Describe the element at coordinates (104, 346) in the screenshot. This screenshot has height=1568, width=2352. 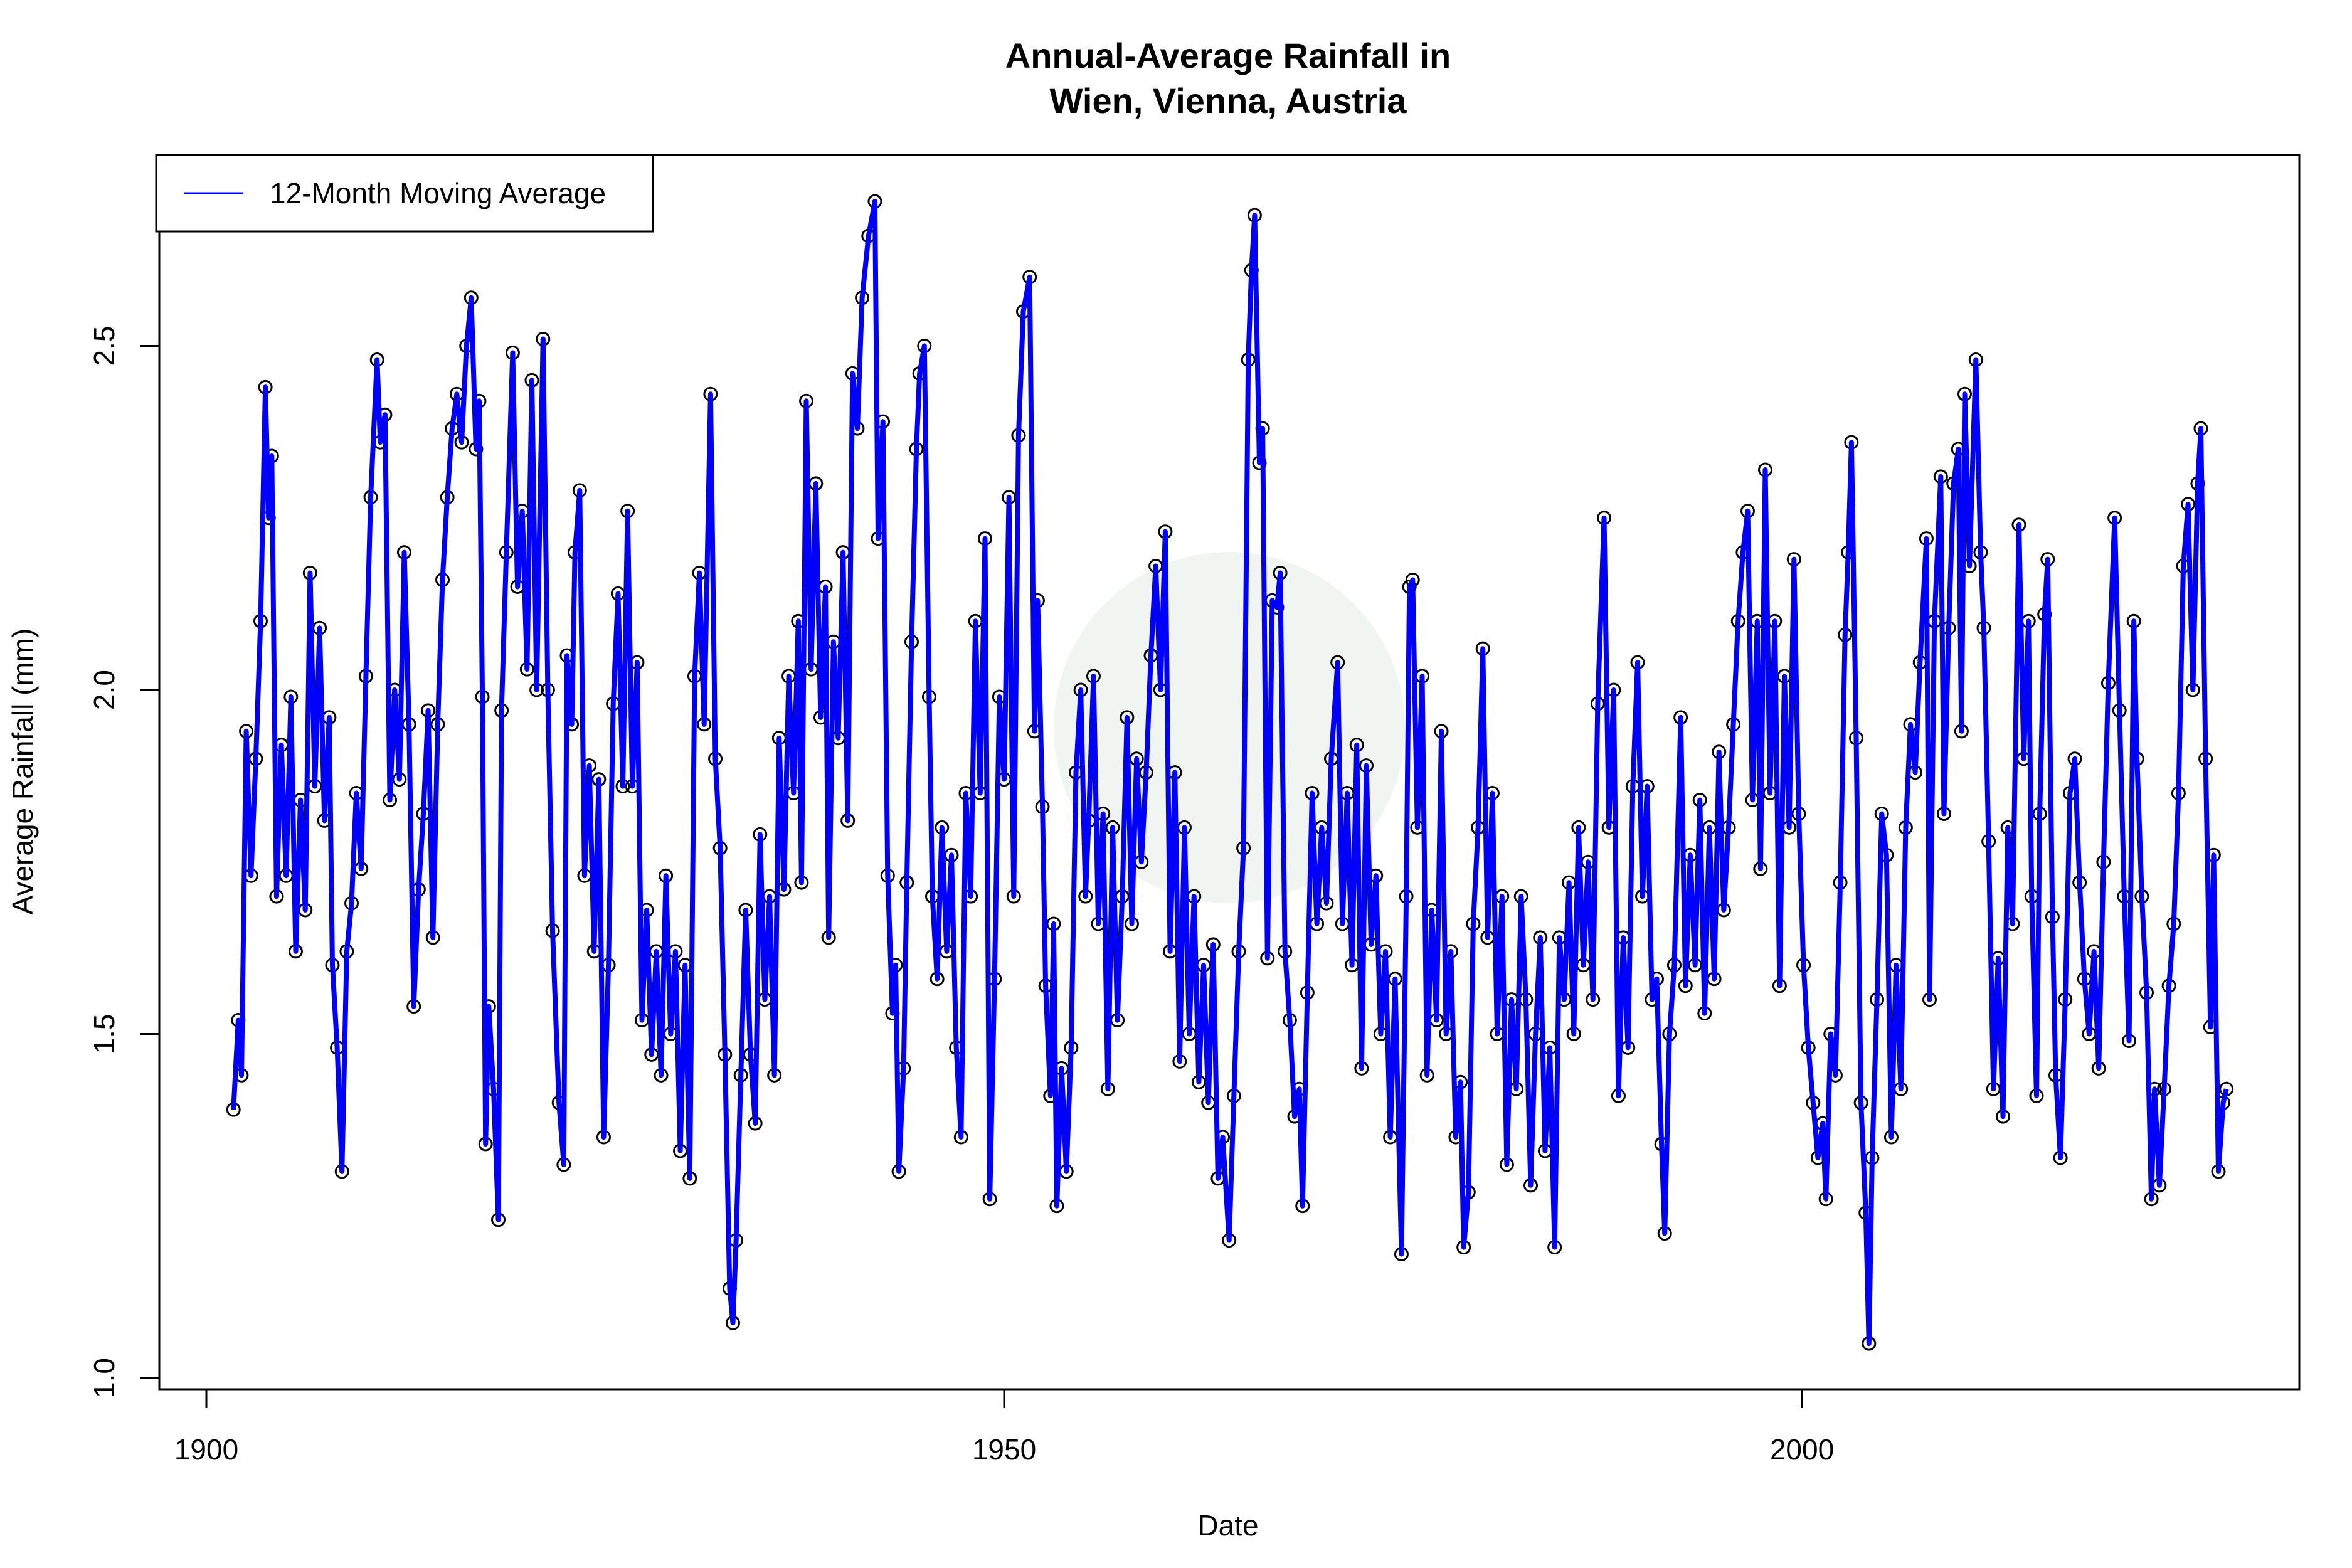
I see `y-tick-label: 2.5` at that location.